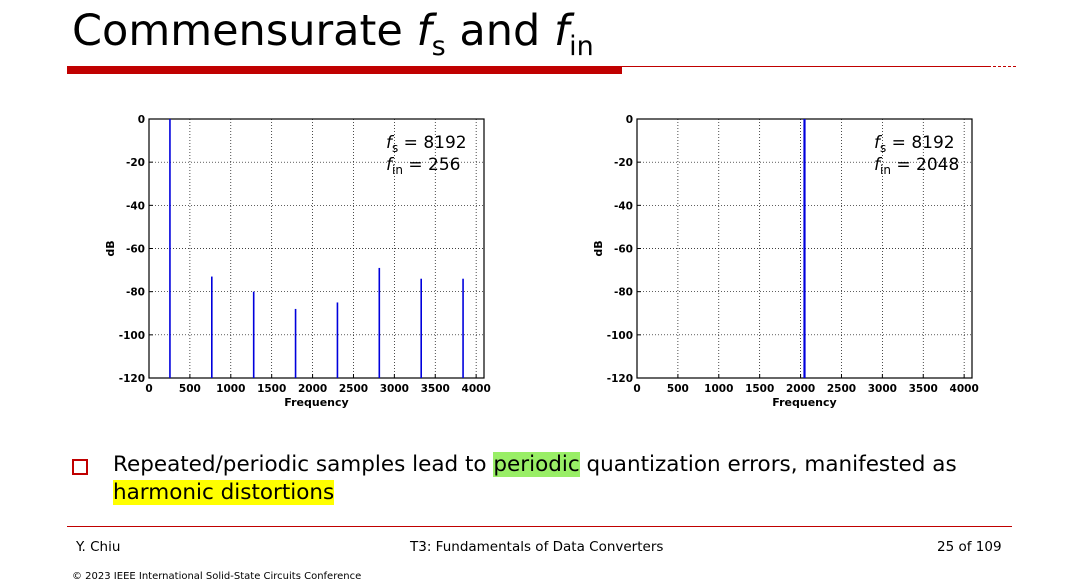 The height and width of the screenshot is (586, 1080). Describe the element at coordinates (423, 166) in the screenshot. I see `chart0-annotation-fin: fin = 256` at that location.